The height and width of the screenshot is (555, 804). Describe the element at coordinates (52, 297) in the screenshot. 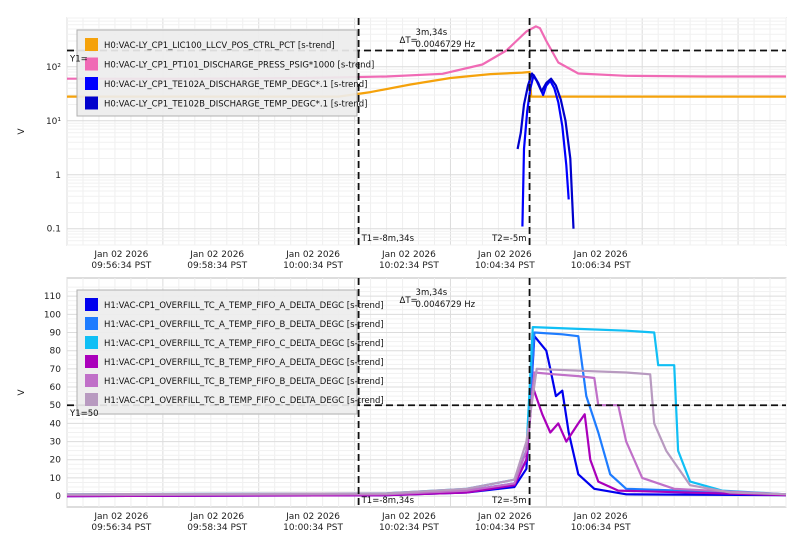

I see `y-tick-label: 110` at that location.